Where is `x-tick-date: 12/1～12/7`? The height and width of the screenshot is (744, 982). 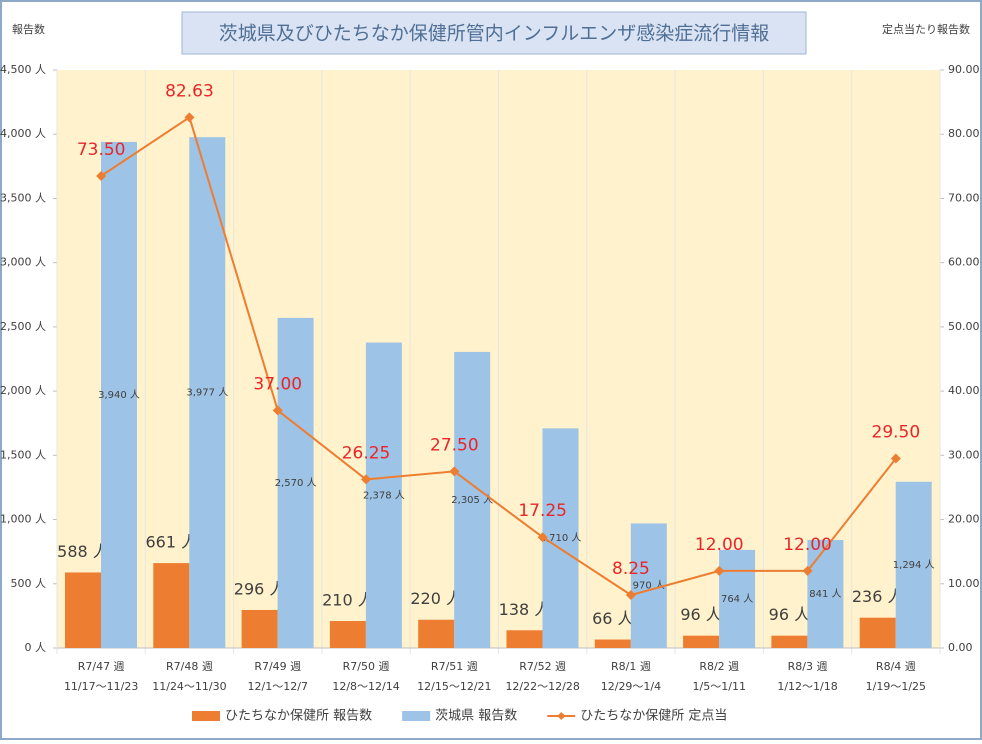 x-tick-date: 12/1～12/7 is located at coordinates (278, 686).